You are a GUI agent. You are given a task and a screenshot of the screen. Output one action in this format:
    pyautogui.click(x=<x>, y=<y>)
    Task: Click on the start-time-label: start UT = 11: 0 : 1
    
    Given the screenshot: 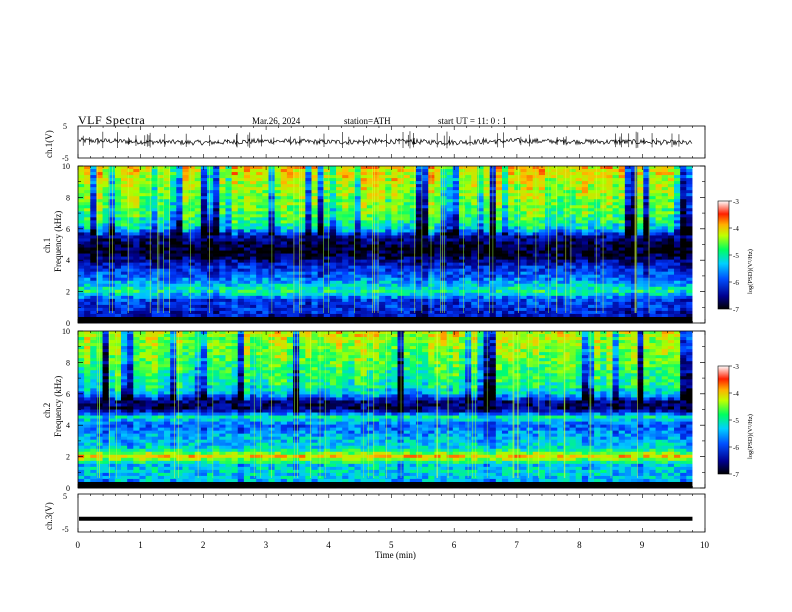 What is the action you would take?
    pyautogui.click(x=472, y=121)
    